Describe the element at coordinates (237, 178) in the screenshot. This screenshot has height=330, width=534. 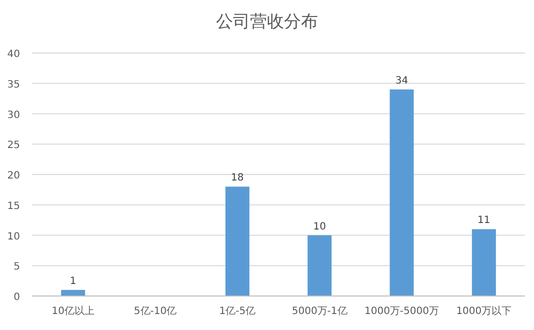
I see `data-label: 18` at that location.